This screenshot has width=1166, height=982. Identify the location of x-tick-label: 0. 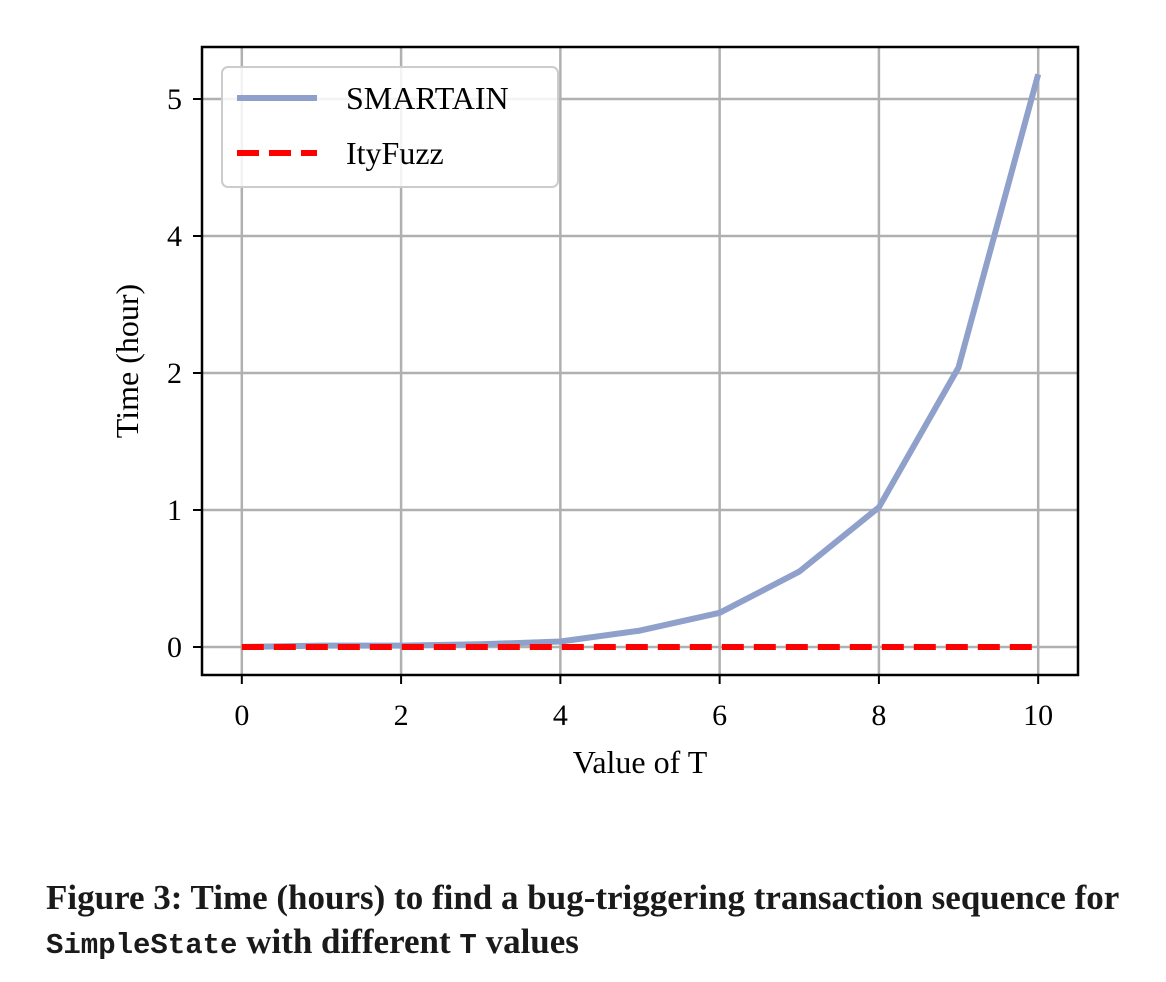
(241, 715).